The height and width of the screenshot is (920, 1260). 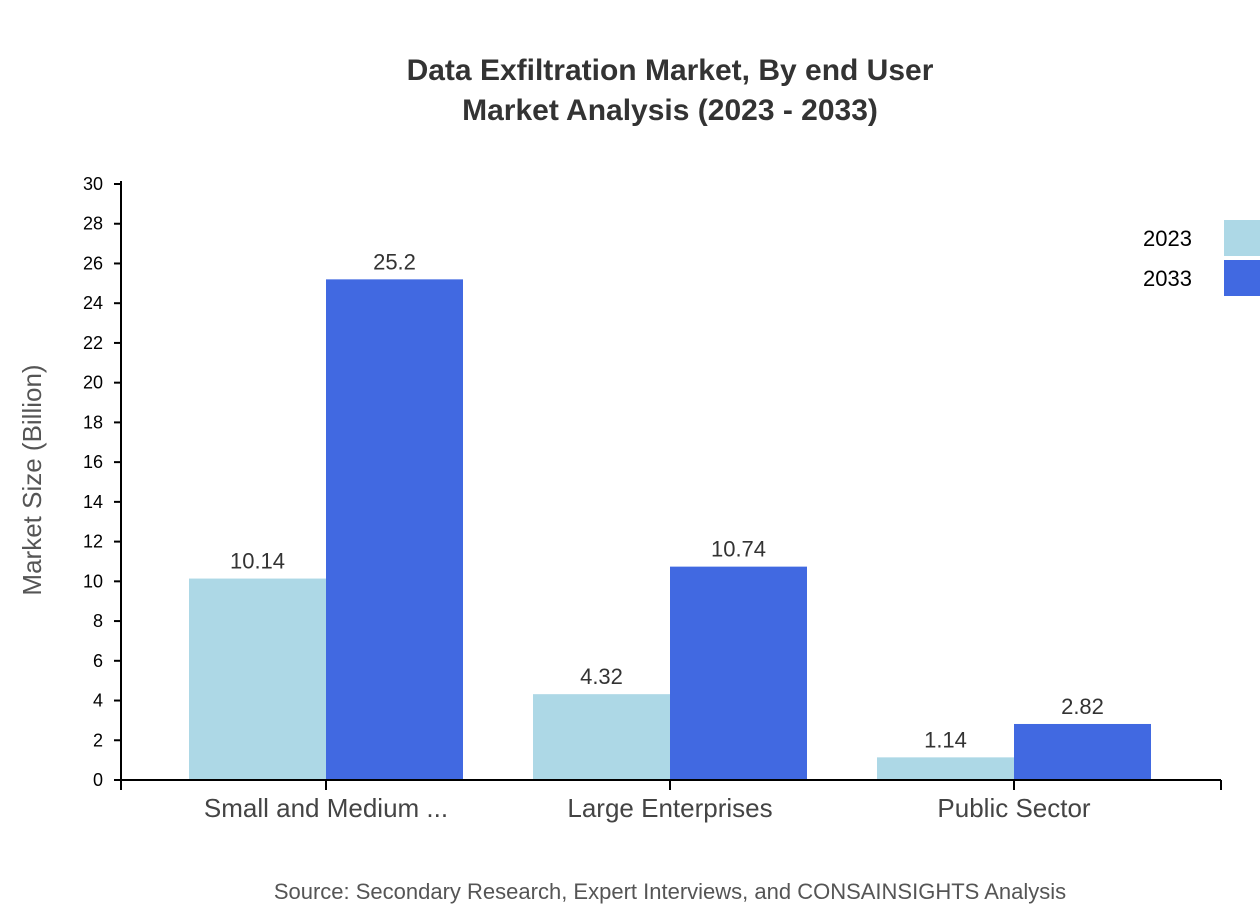 What do you see at coordinates (93, 422) in the screenshot?
I see `y-tick-label: 18` at bounding box center [93, 422].